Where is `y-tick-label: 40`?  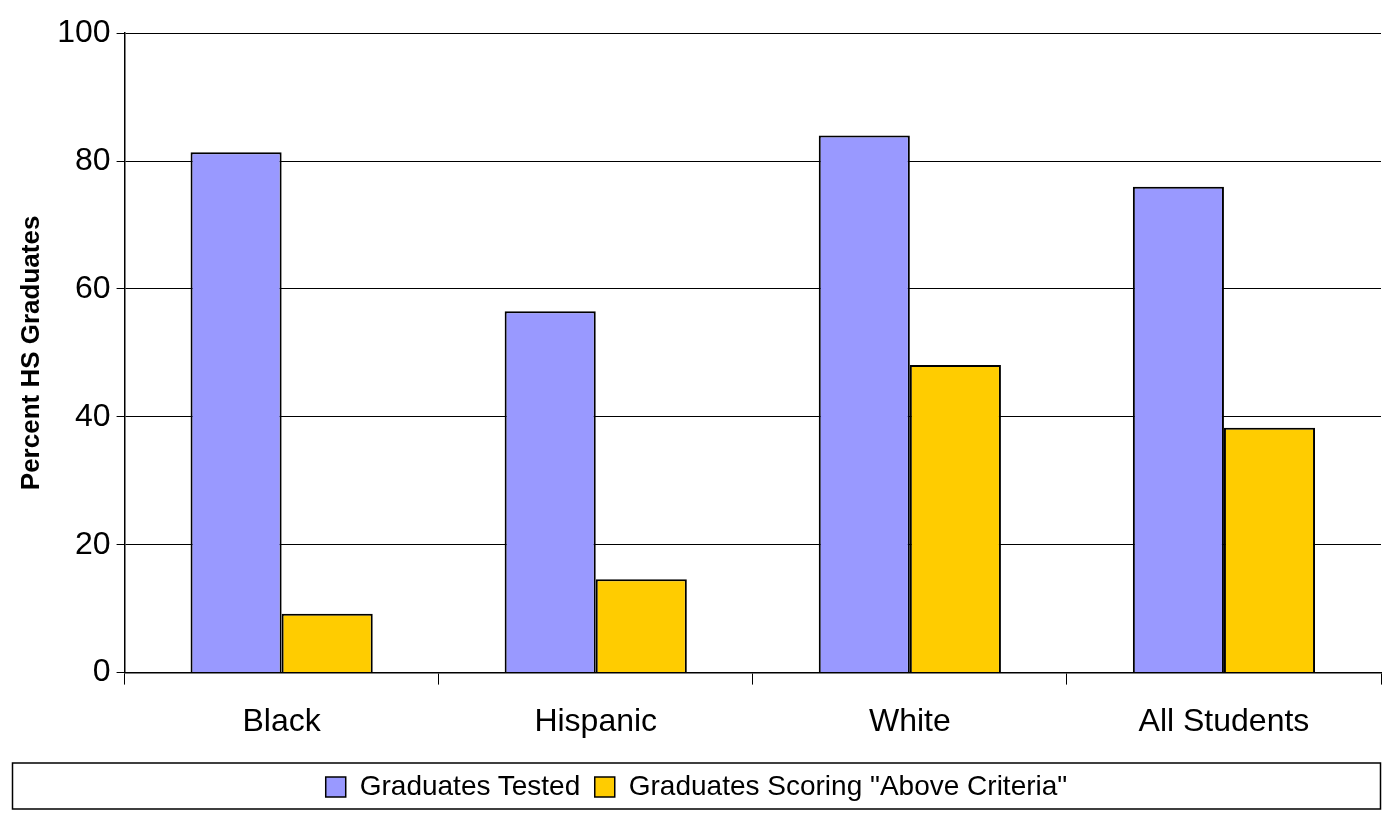
y-tick-label: 40 is located at coordinates (93, 414).